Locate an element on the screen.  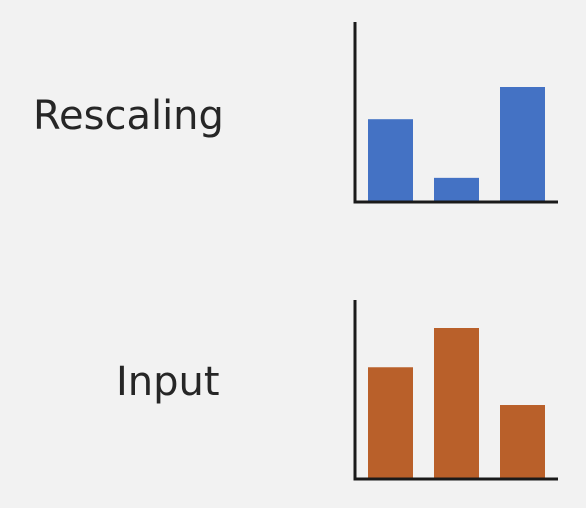
rescaling-chart is located at coordinates (455, 113).